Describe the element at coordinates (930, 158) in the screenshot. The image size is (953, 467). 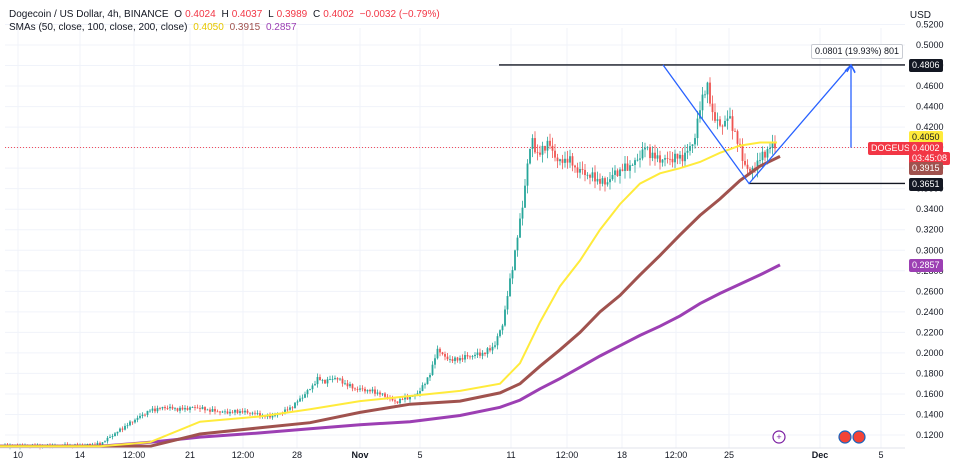
I see `countdown-tag: 03:45:08` at that location.